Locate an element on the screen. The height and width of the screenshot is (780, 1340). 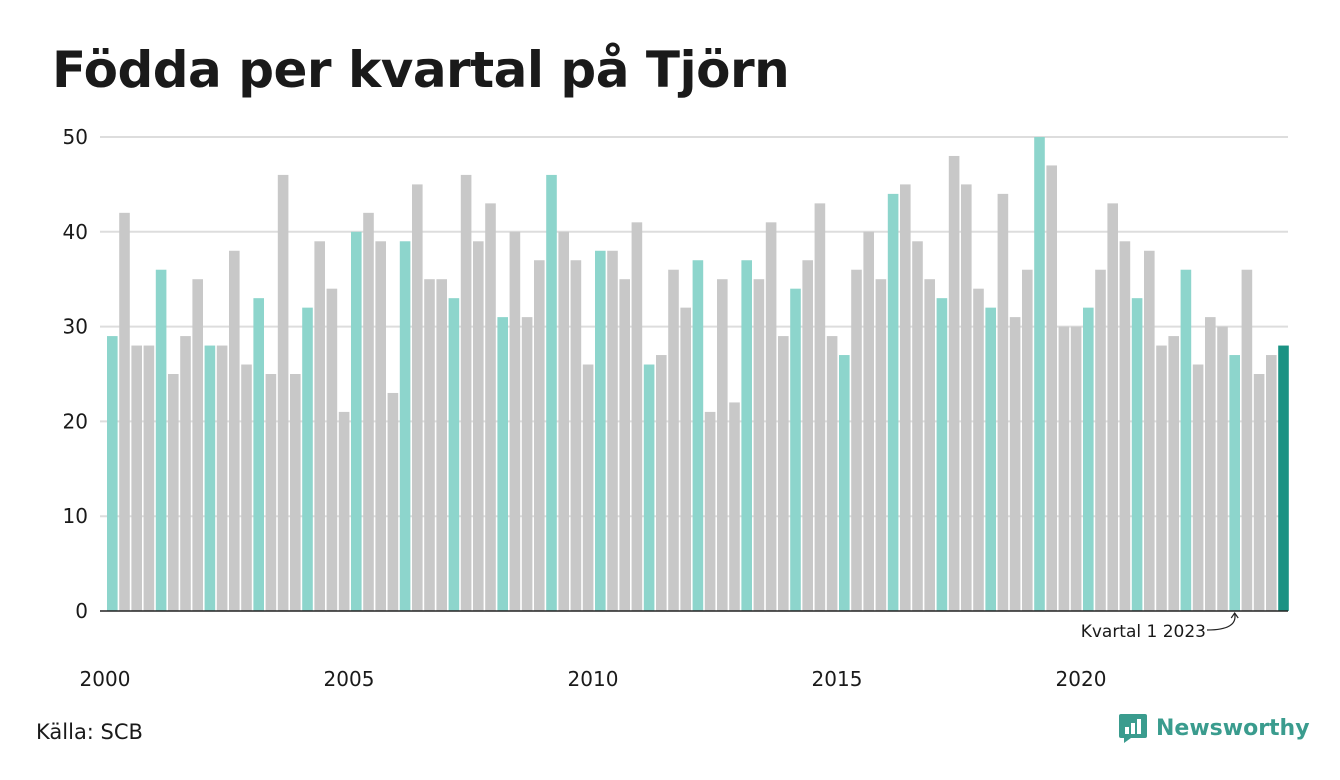
bar: 2007 K3 is located at coordinates (478, 426).